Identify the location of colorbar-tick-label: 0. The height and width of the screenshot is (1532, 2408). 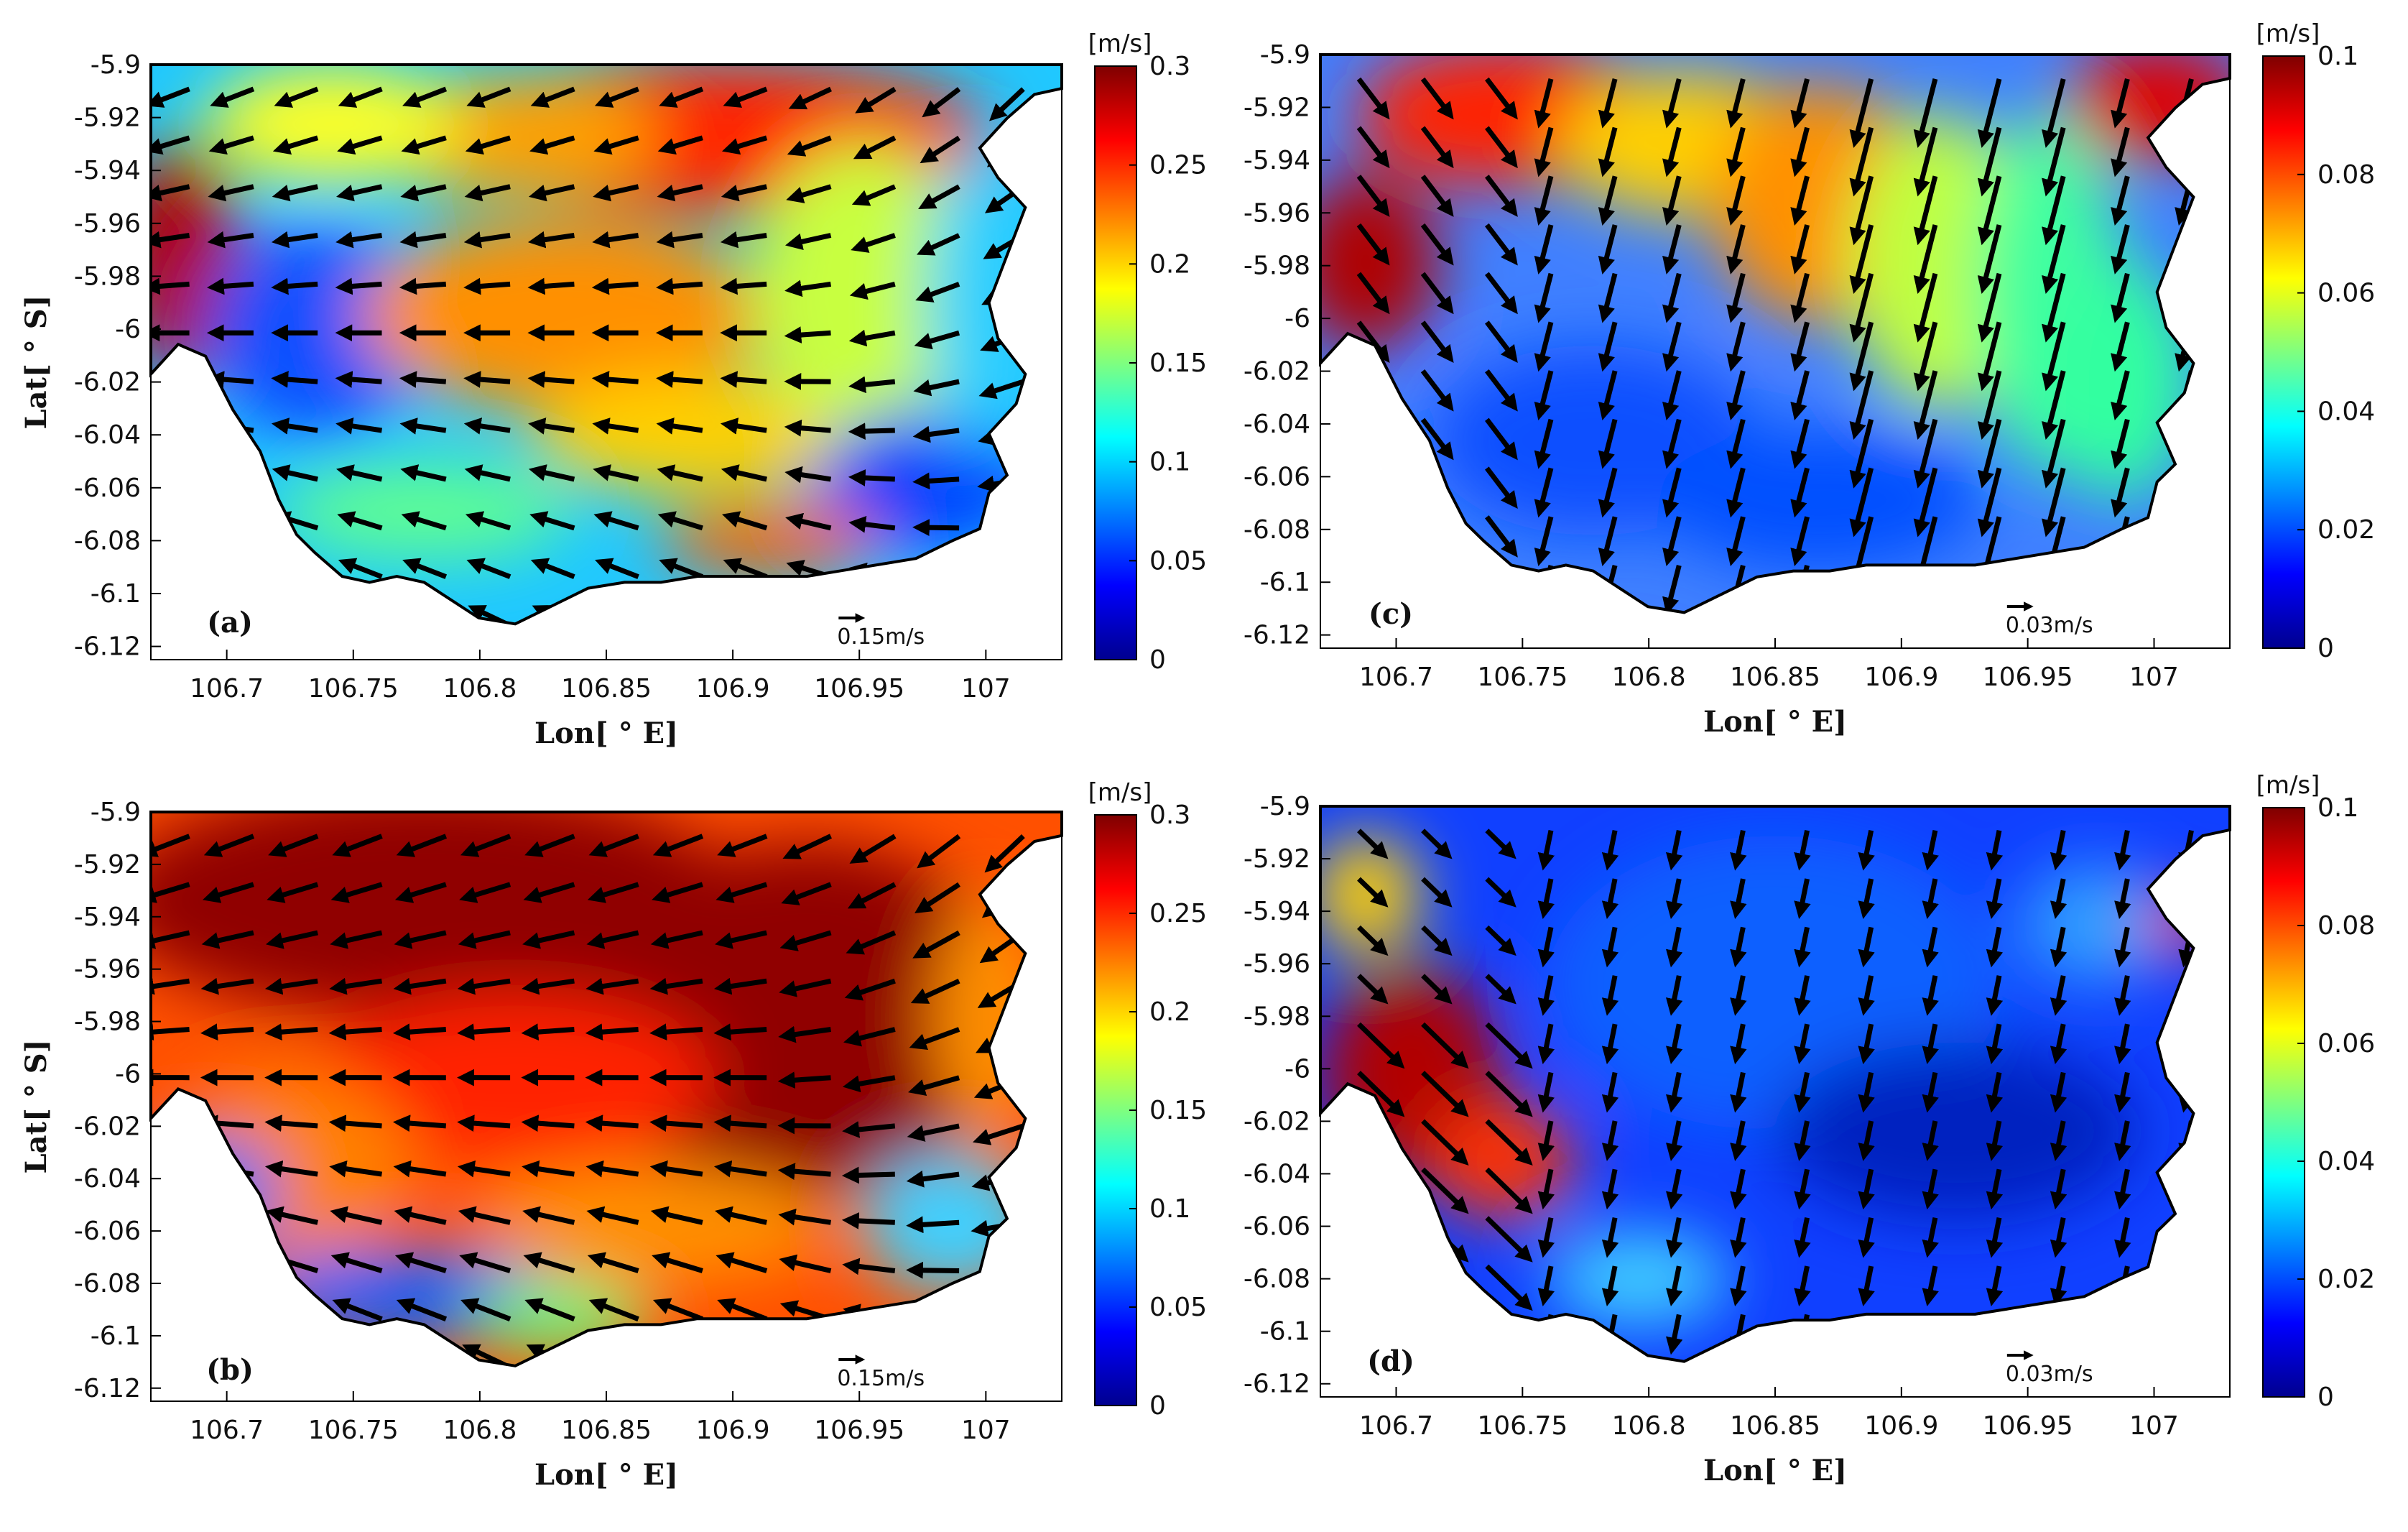
(2325, 1397).